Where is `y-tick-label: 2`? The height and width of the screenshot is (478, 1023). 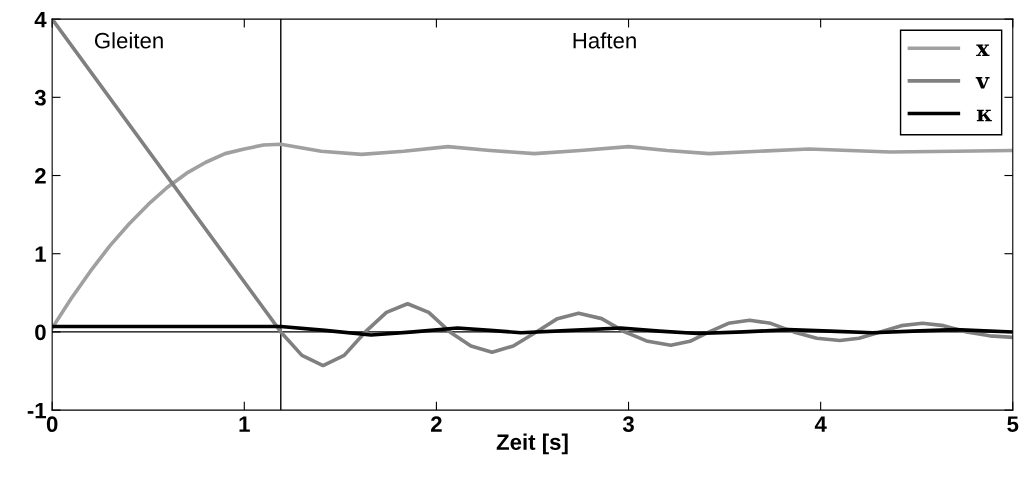 y-tick-label: 2 is located at coordinates (40, 176).